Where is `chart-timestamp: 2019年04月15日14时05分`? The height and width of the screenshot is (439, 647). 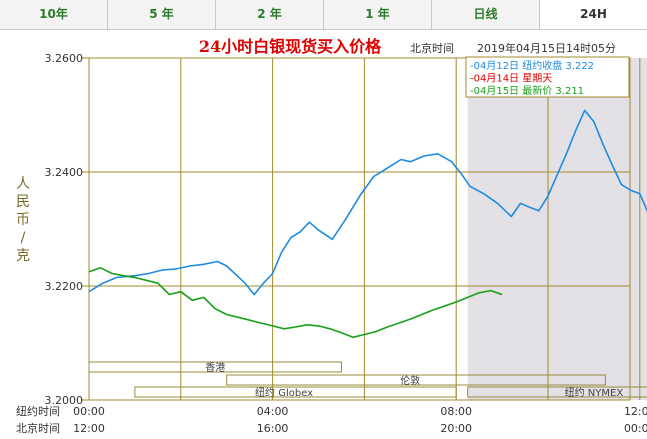 chart-timestamp: 2019年04月15日14时05分 is located at coordinates (546, 48).